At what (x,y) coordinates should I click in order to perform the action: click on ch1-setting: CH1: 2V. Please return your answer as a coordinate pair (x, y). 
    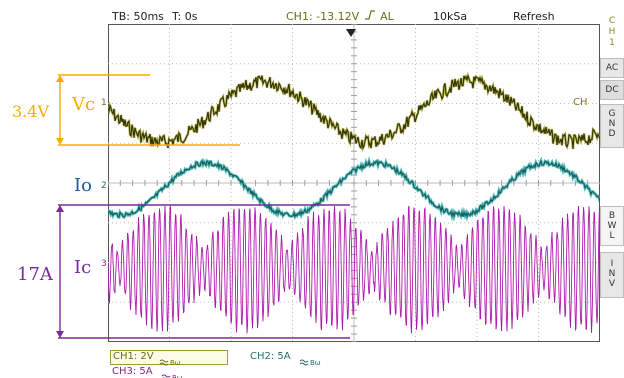
    Looking at the image, I should click on (133, 356).